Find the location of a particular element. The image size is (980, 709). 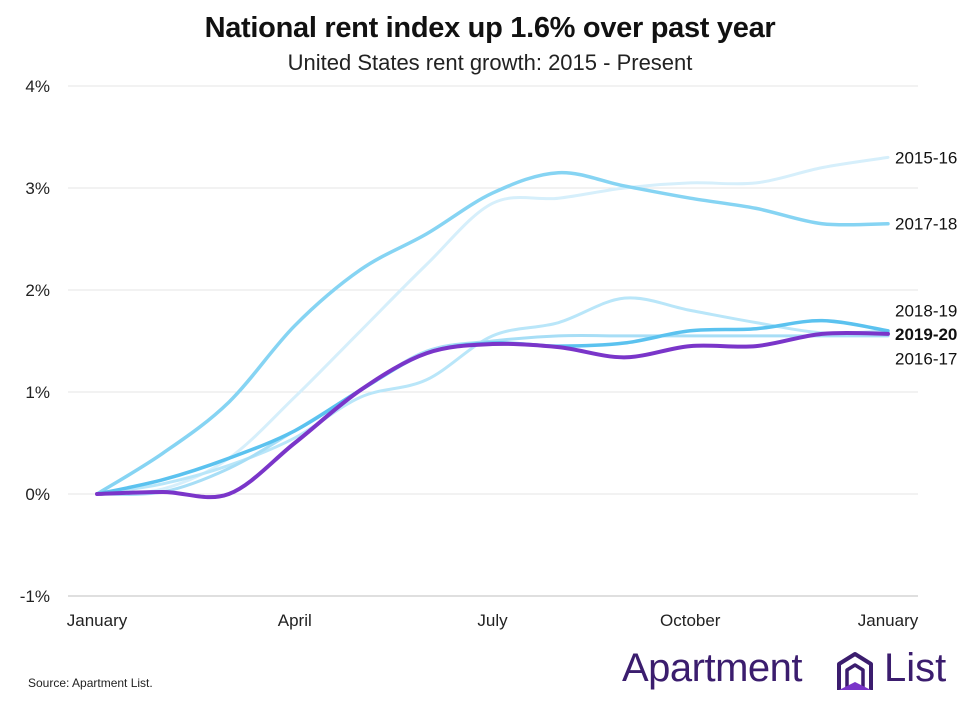

series-end-label: 2018-19 is located at coordinates (926, 310).